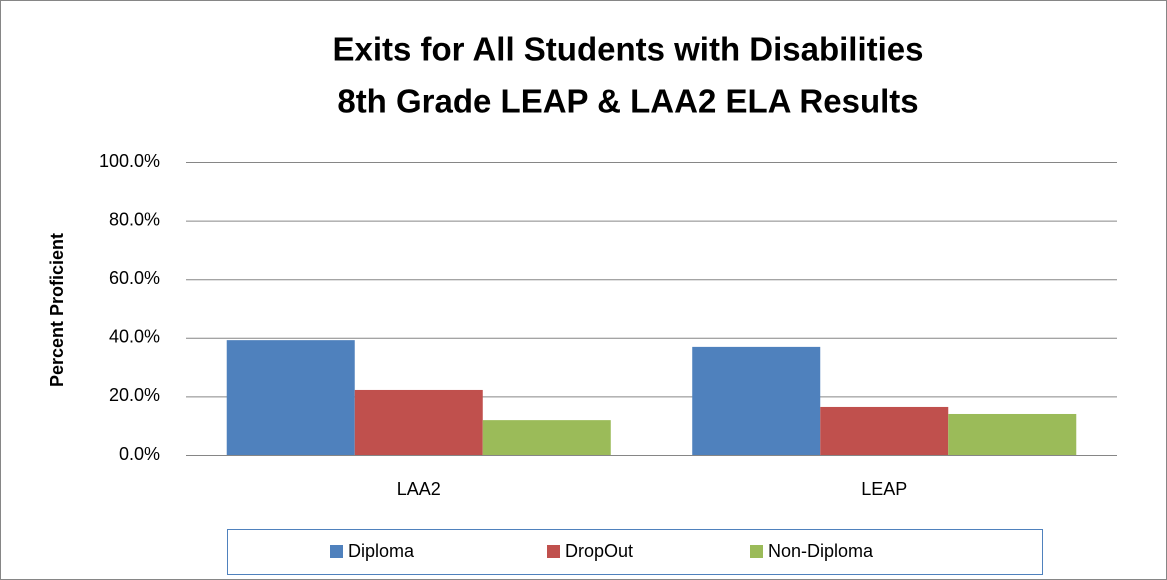 The height and width of the screenshot is (580, 1167). I want to click on y-tick-label: 80.0%, so click(134, 219).